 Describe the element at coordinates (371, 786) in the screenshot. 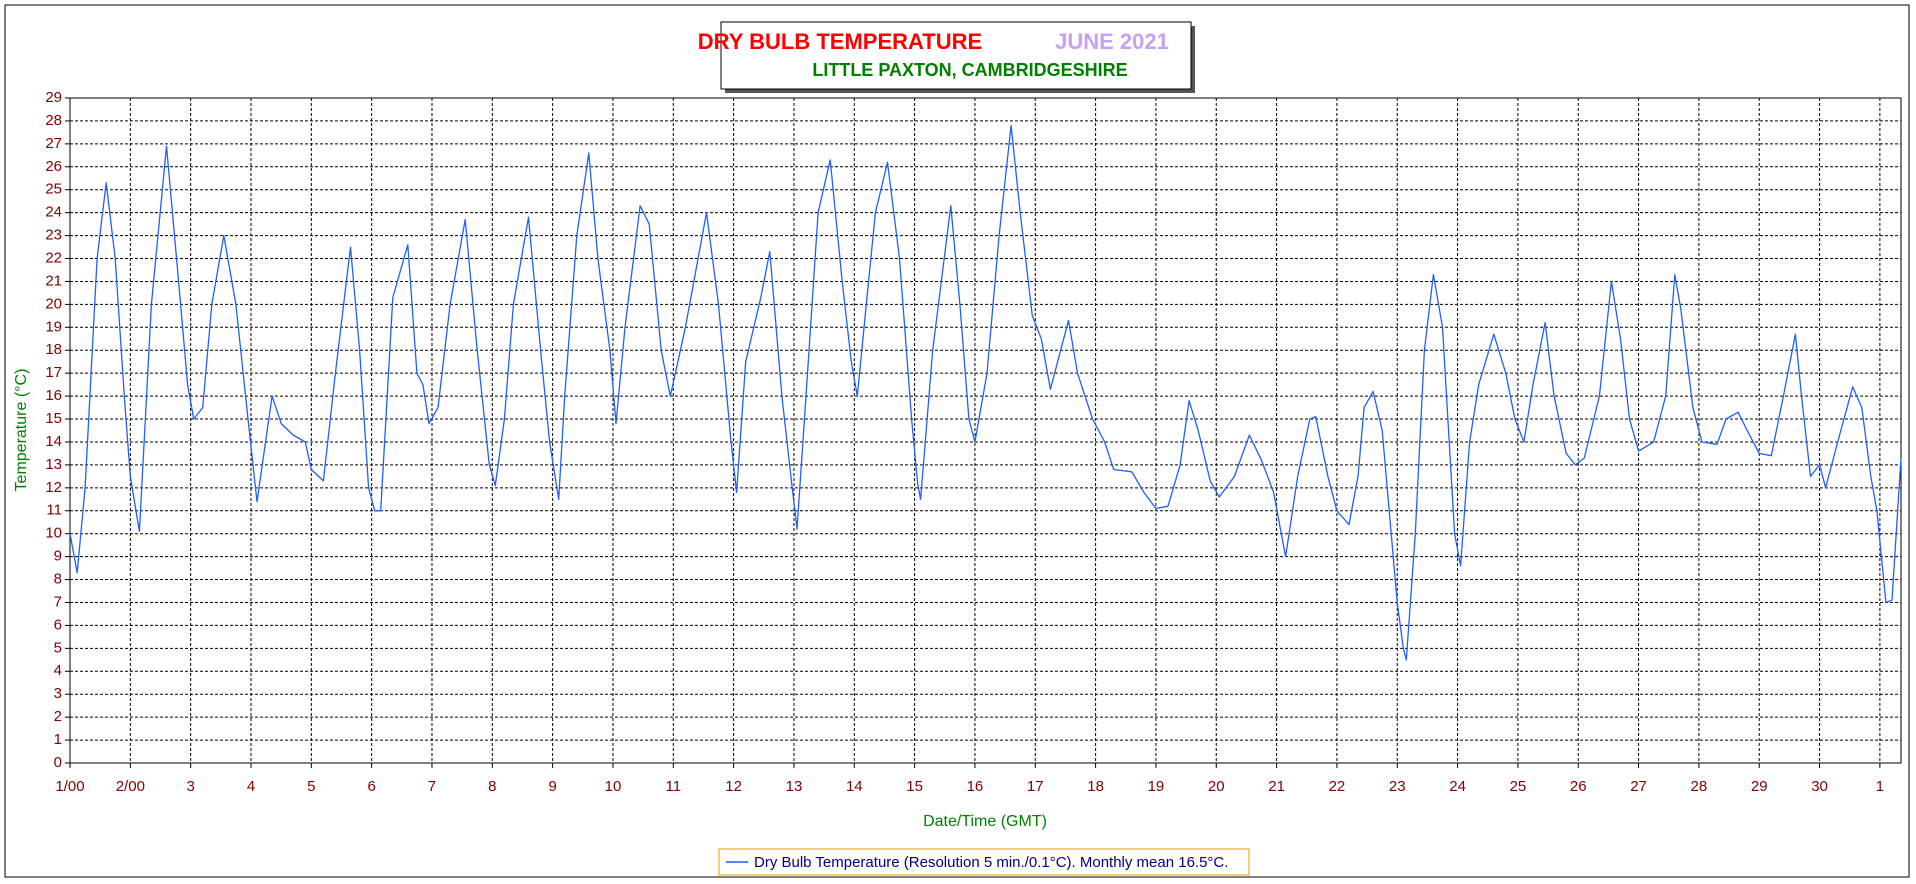

I see `x-tick-label: 6` at that location.